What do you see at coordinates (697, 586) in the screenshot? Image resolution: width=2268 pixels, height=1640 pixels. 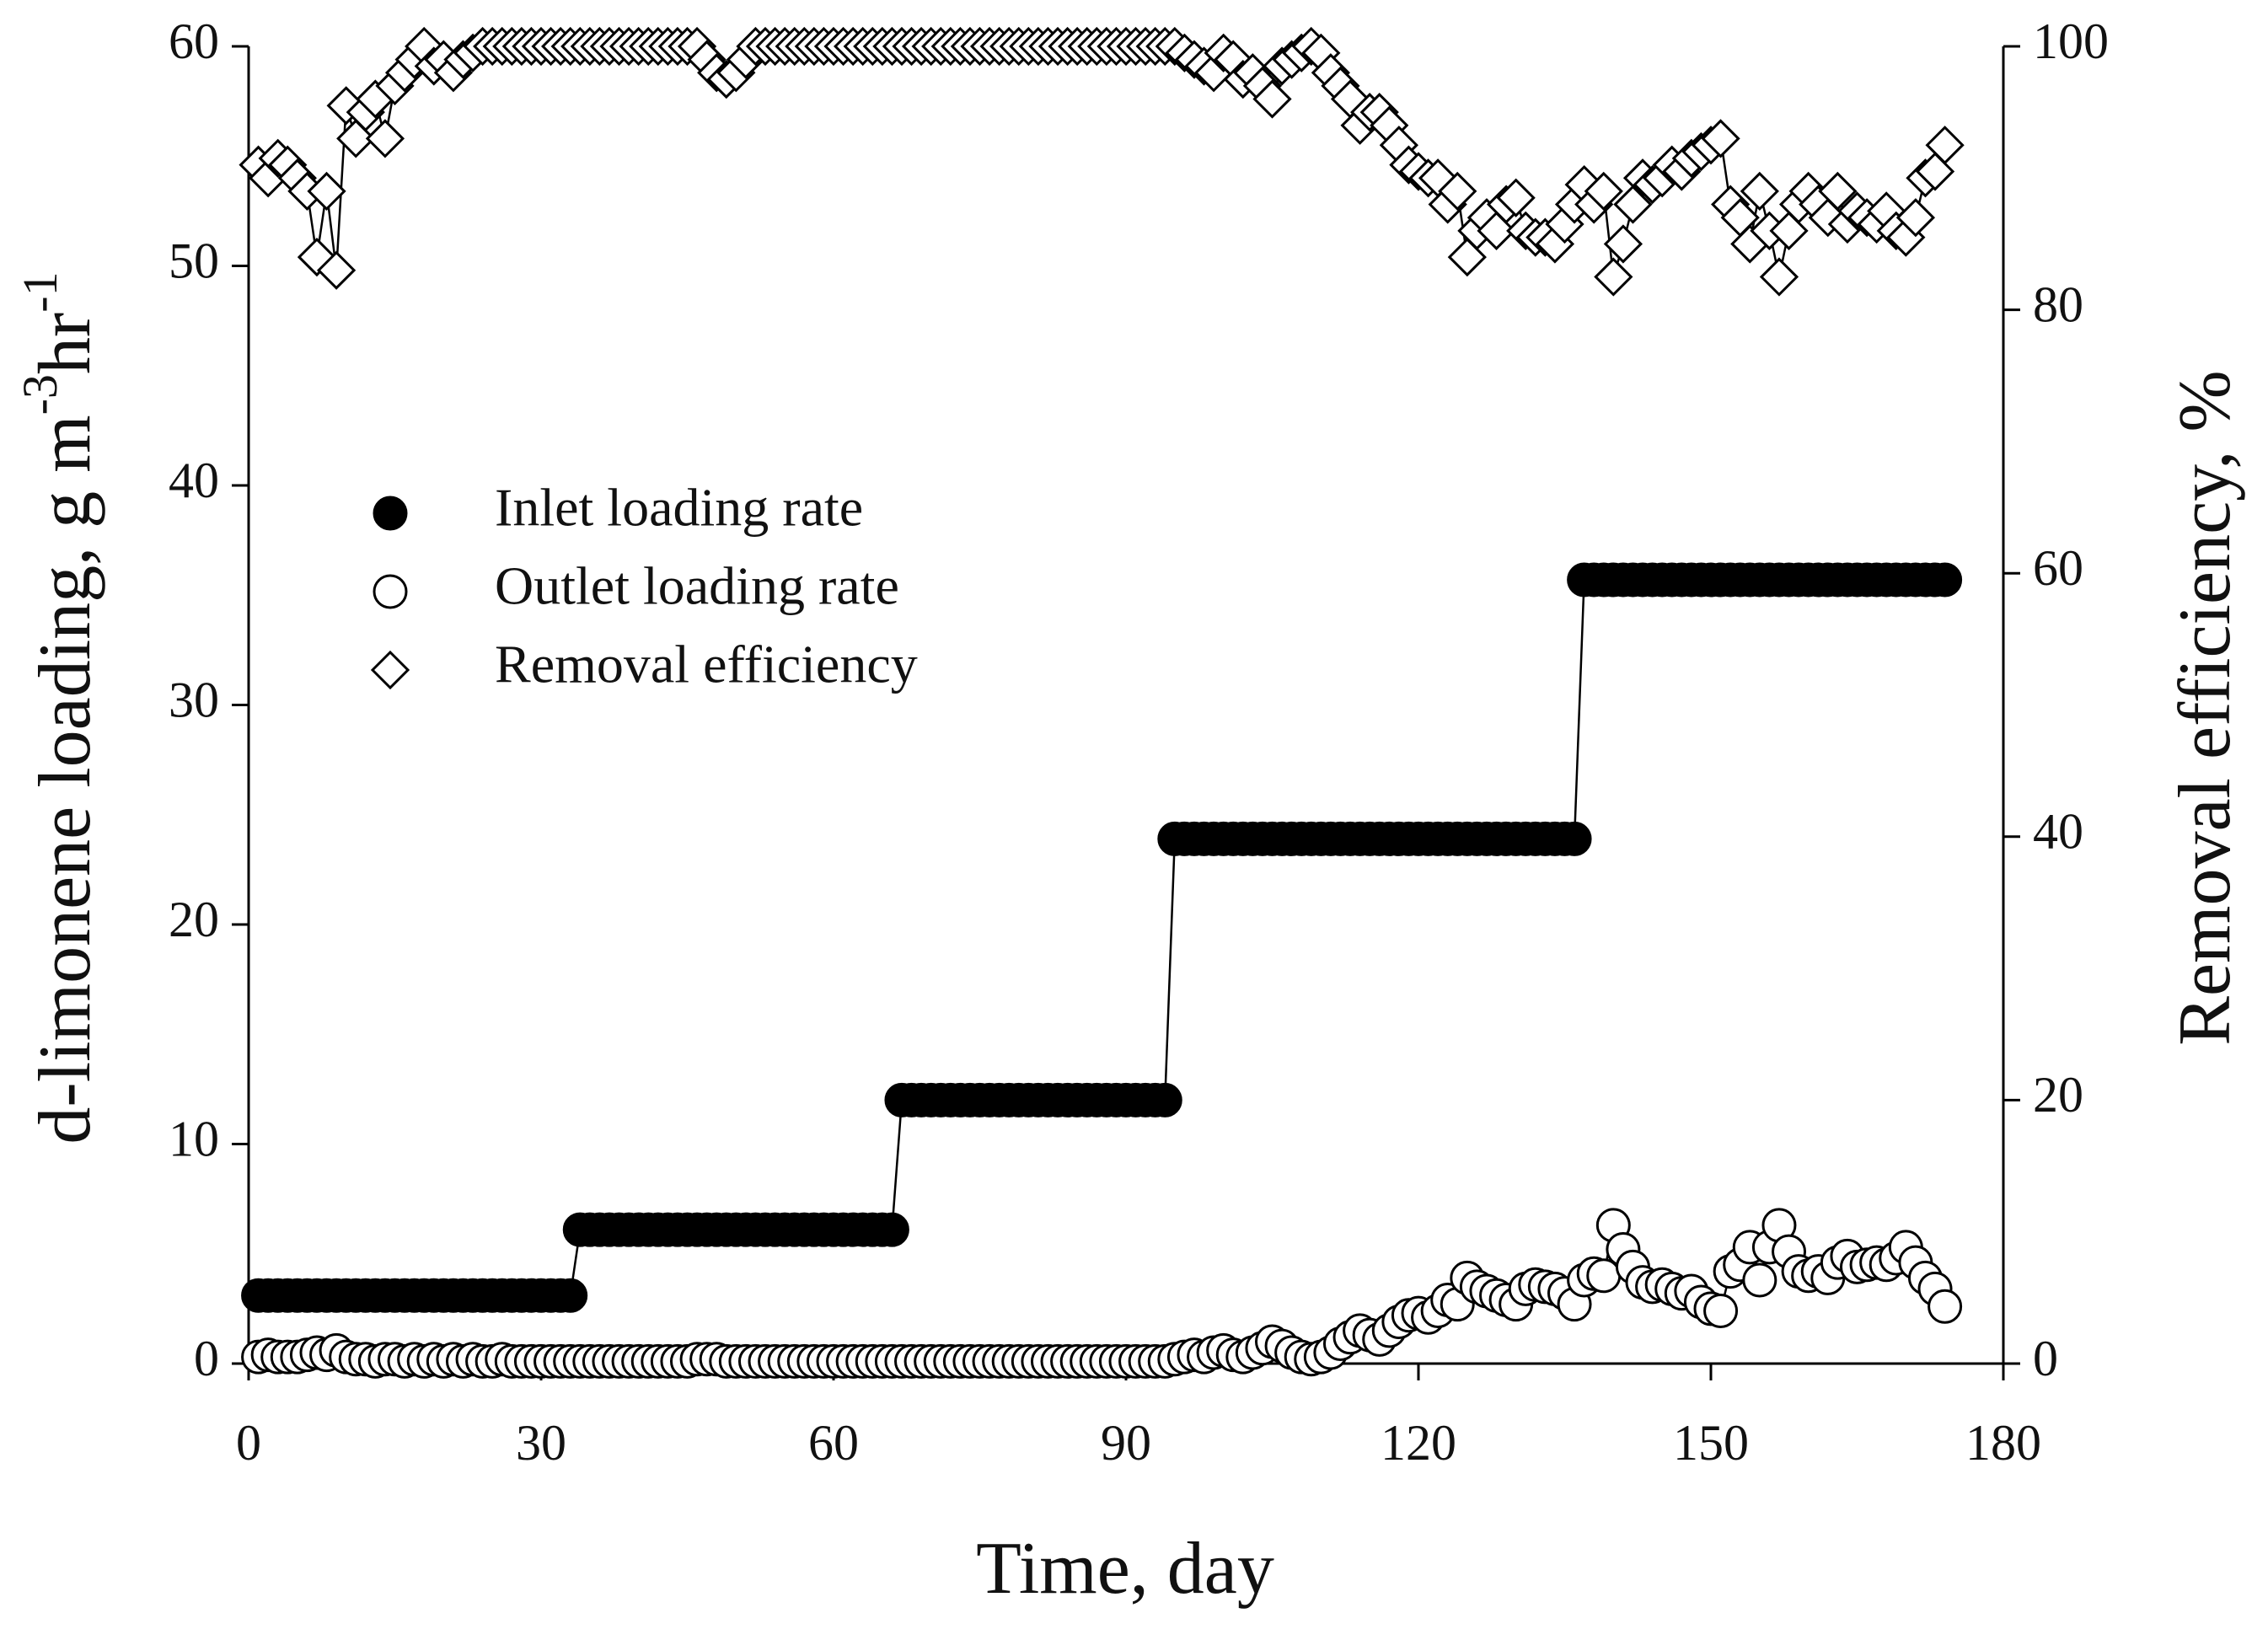 I see `legend-label: Outlet loading rate` at bounding box center [697, 586].